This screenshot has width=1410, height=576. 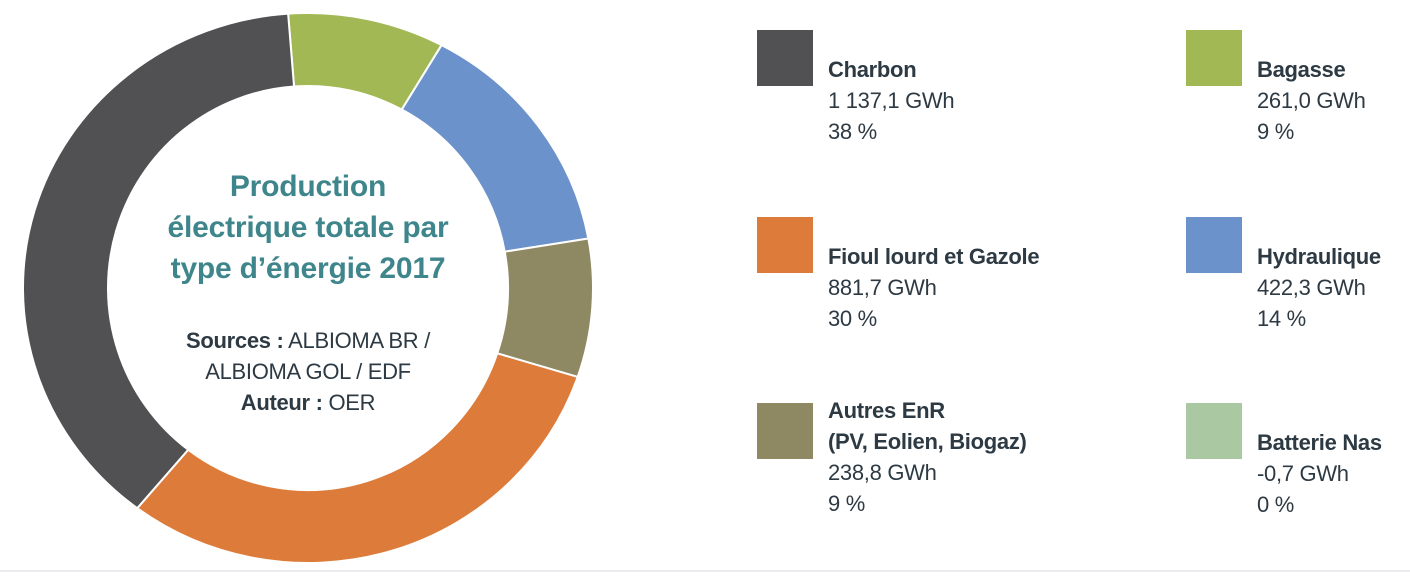 I want to click on bottom-divider, so click(x=705, y=571).